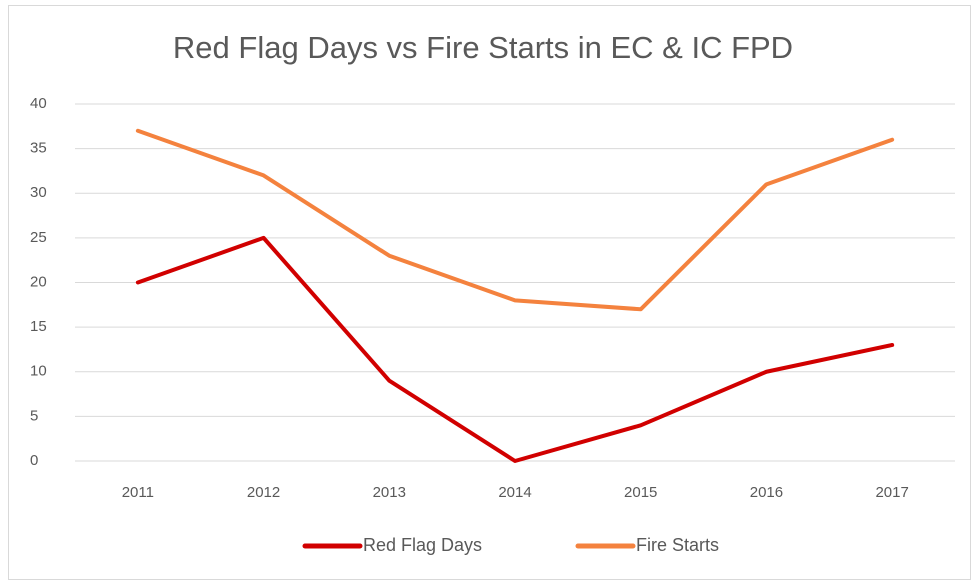  Describe the element at coordinates (38, 281) in the screenshot. I see `y-tick-label: 20` at that location.